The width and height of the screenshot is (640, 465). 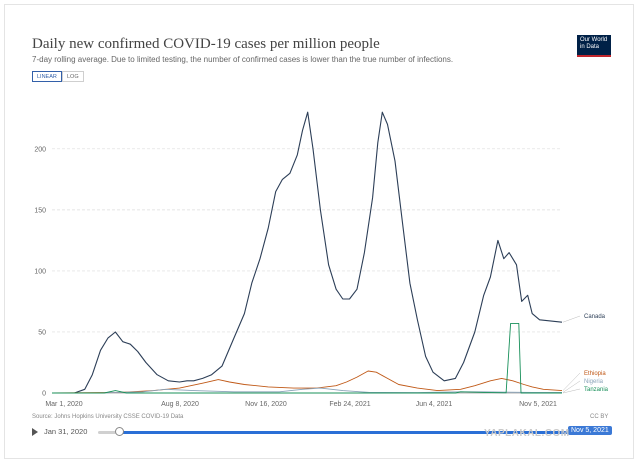 What do you see at coordinates (42, 332) in the screenshot?
I see `y-tick-label: 50` at bounding box center [42, 332].